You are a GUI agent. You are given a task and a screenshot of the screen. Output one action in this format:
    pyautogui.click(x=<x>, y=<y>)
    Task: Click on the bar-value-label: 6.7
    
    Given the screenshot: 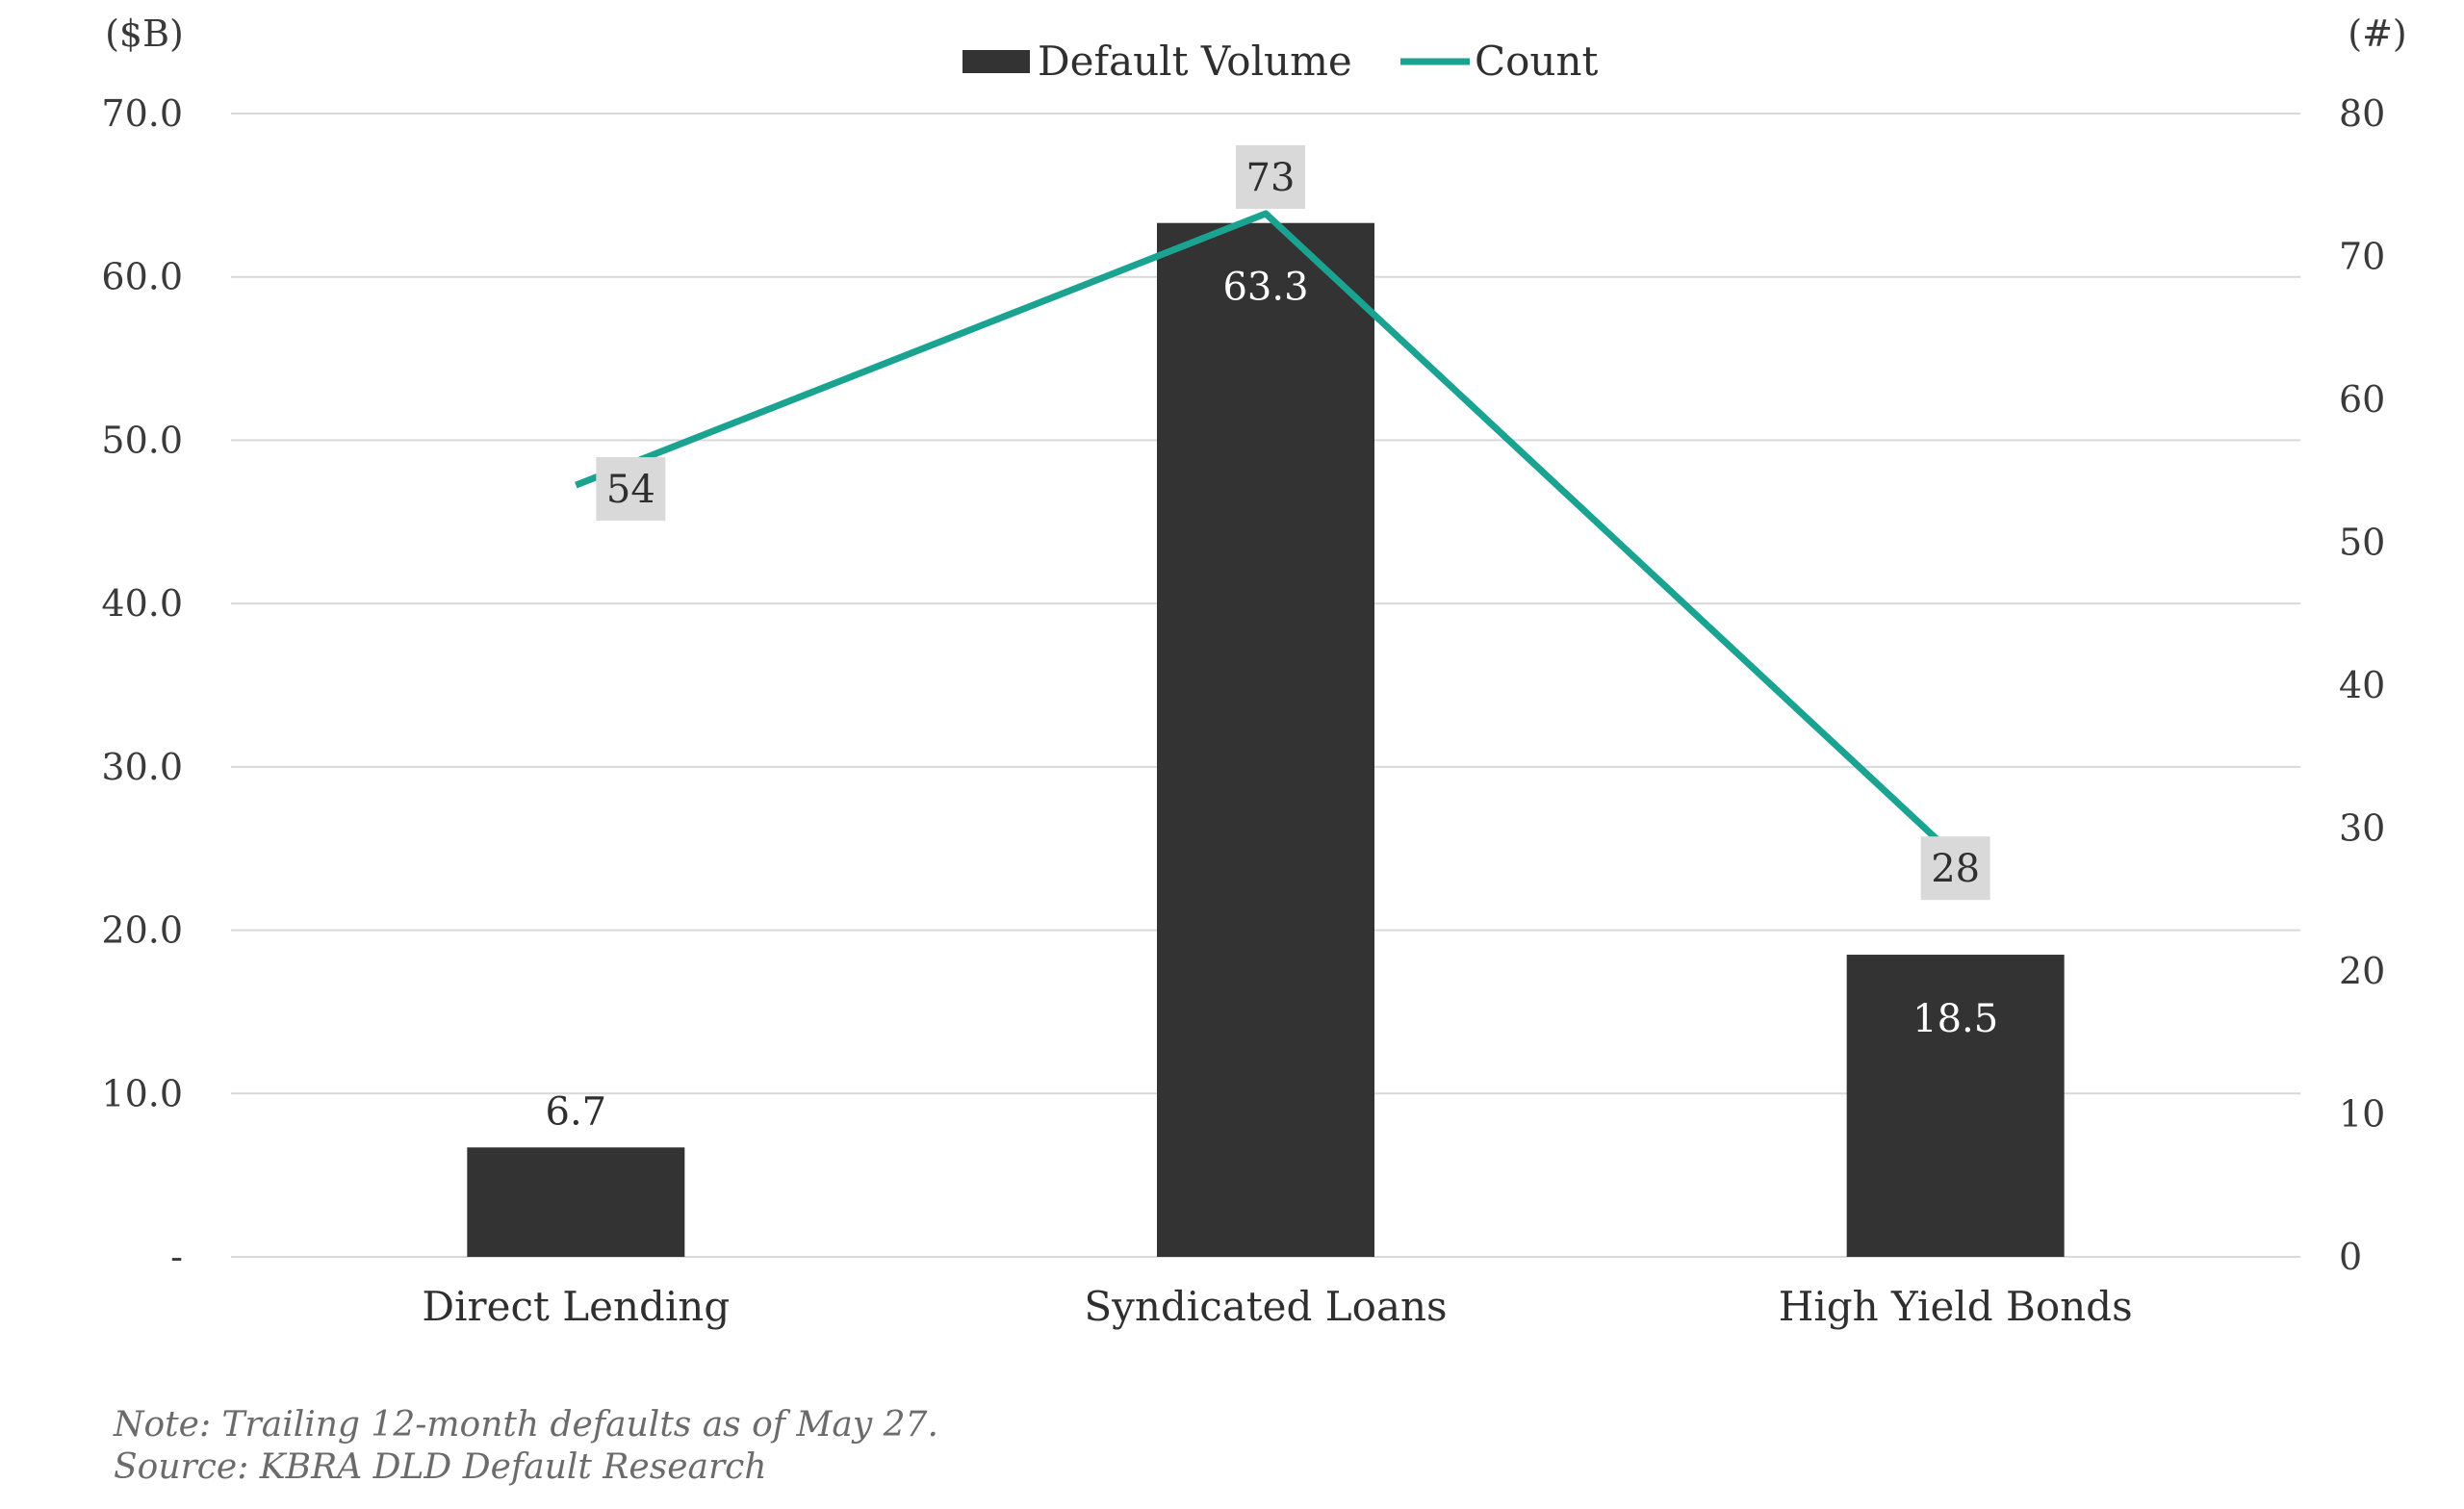 What is the action you would take?
    pyautogui.click(x=576, y=1111)
    